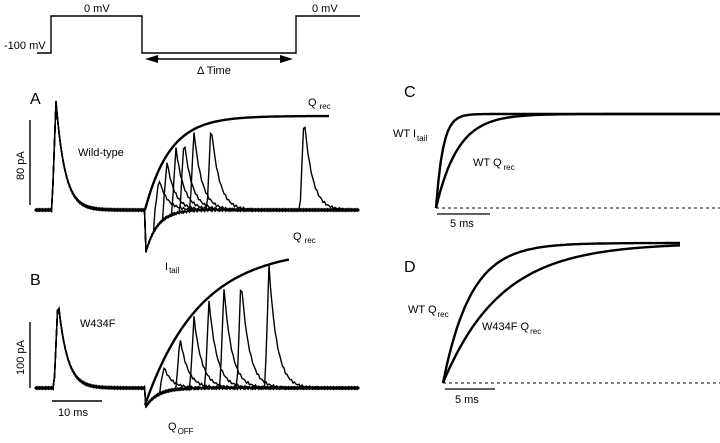  I want to click on w434f-qrec-curve, so click(560, 314).